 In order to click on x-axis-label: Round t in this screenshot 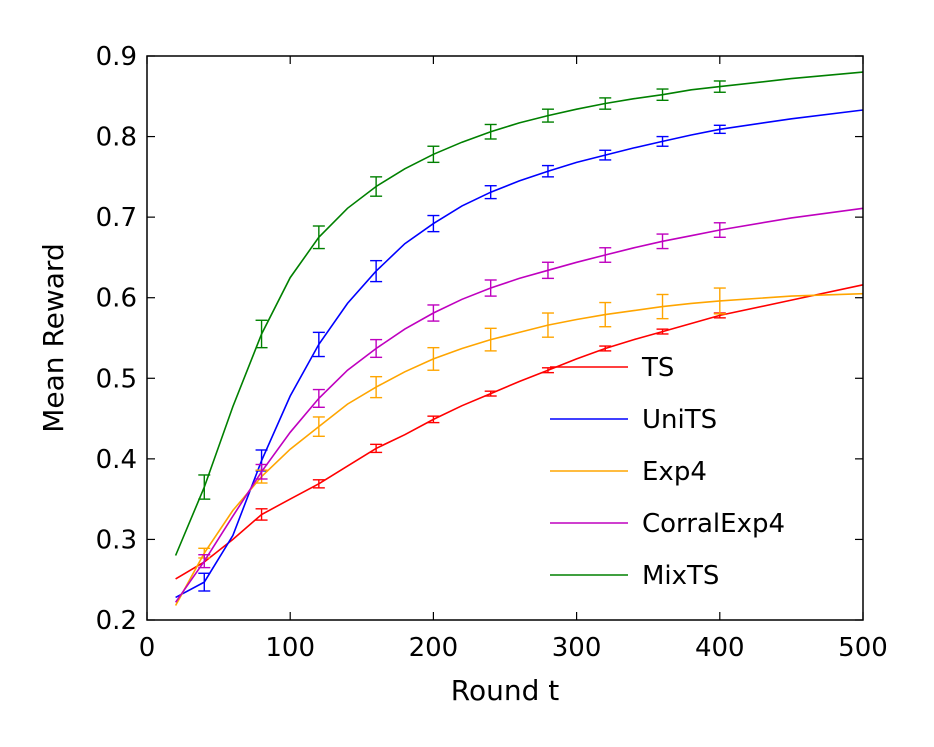, I will do `click(505, 690)`.